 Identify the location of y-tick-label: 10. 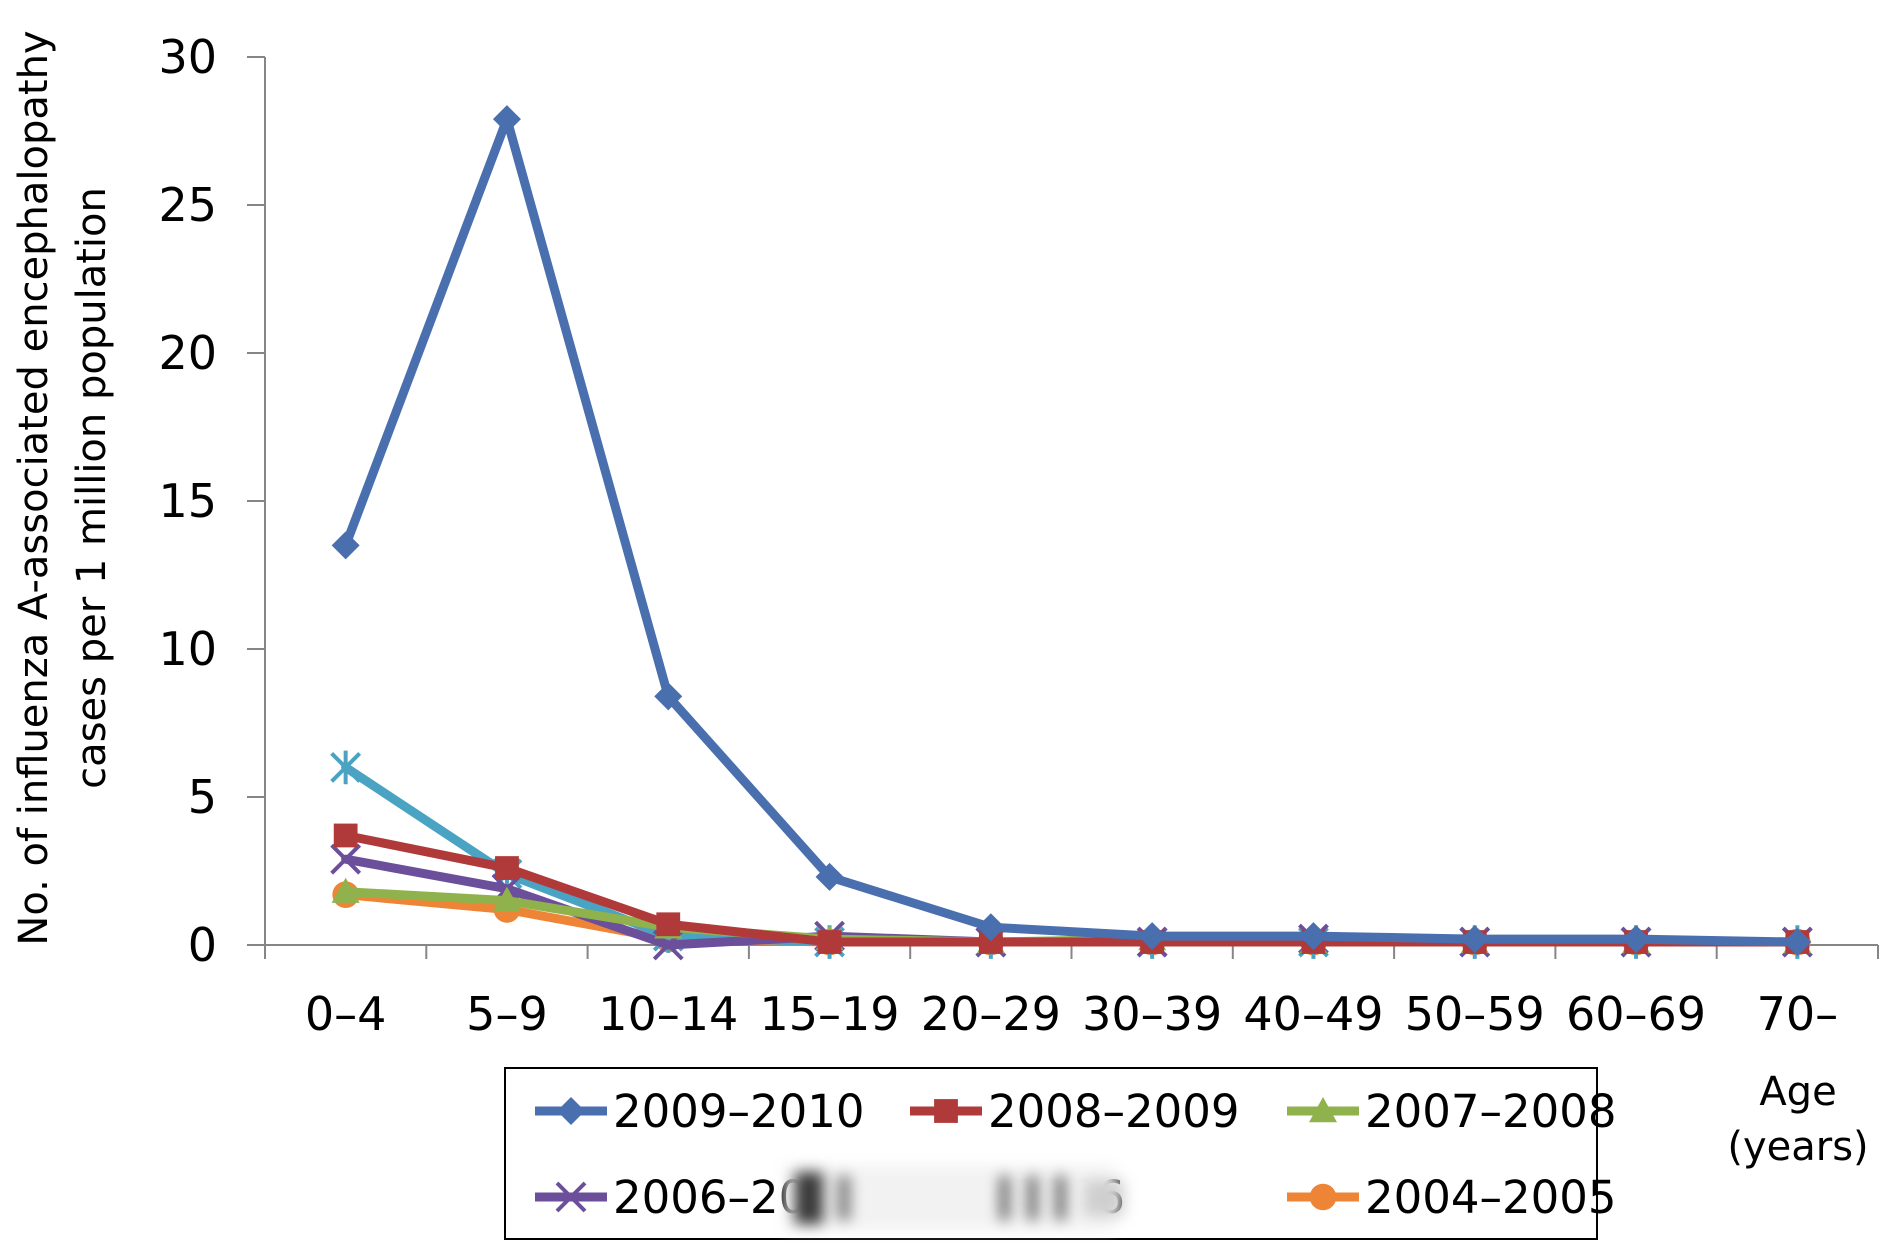
(187, 649).